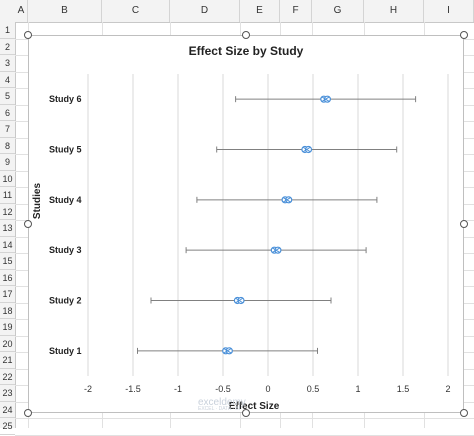 The image size is (474, 436). Describe the element at coordinates (65, 150) in the screenshot. I see `y-category-label: Study 5` at that location.